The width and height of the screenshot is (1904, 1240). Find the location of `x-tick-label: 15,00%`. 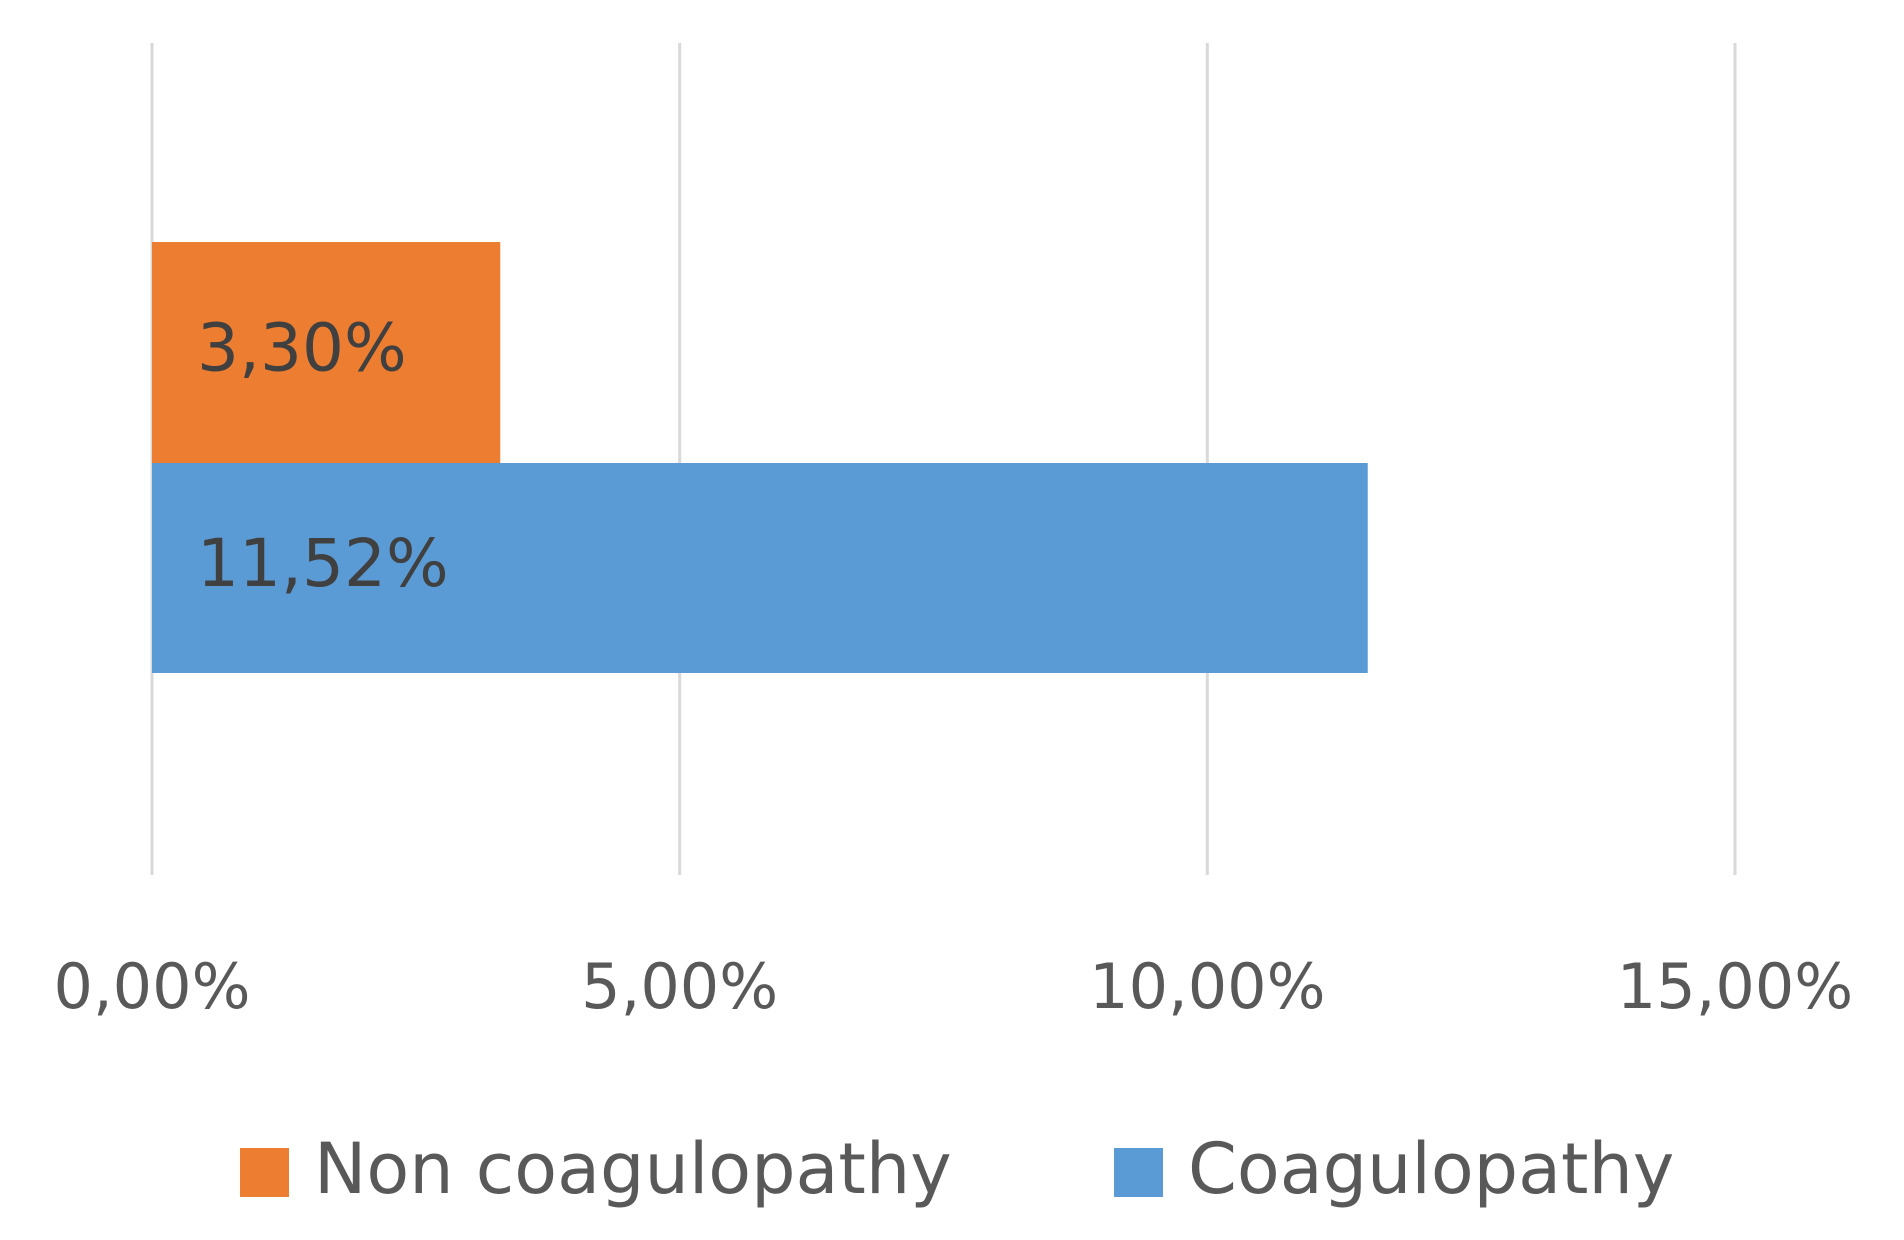

x-tick-label: 15,00% is located at coordinates (1735, 986).